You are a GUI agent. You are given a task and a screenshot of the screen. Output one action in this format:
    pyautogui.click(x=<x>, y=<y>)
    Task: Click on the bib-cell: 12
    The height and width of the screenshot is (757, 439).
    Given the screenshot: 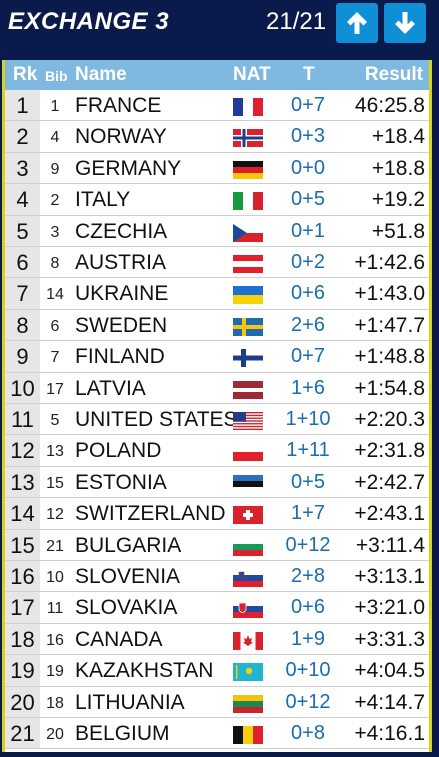 What is the action you would take?
    pyautogui.click(x=55, y=515)
    